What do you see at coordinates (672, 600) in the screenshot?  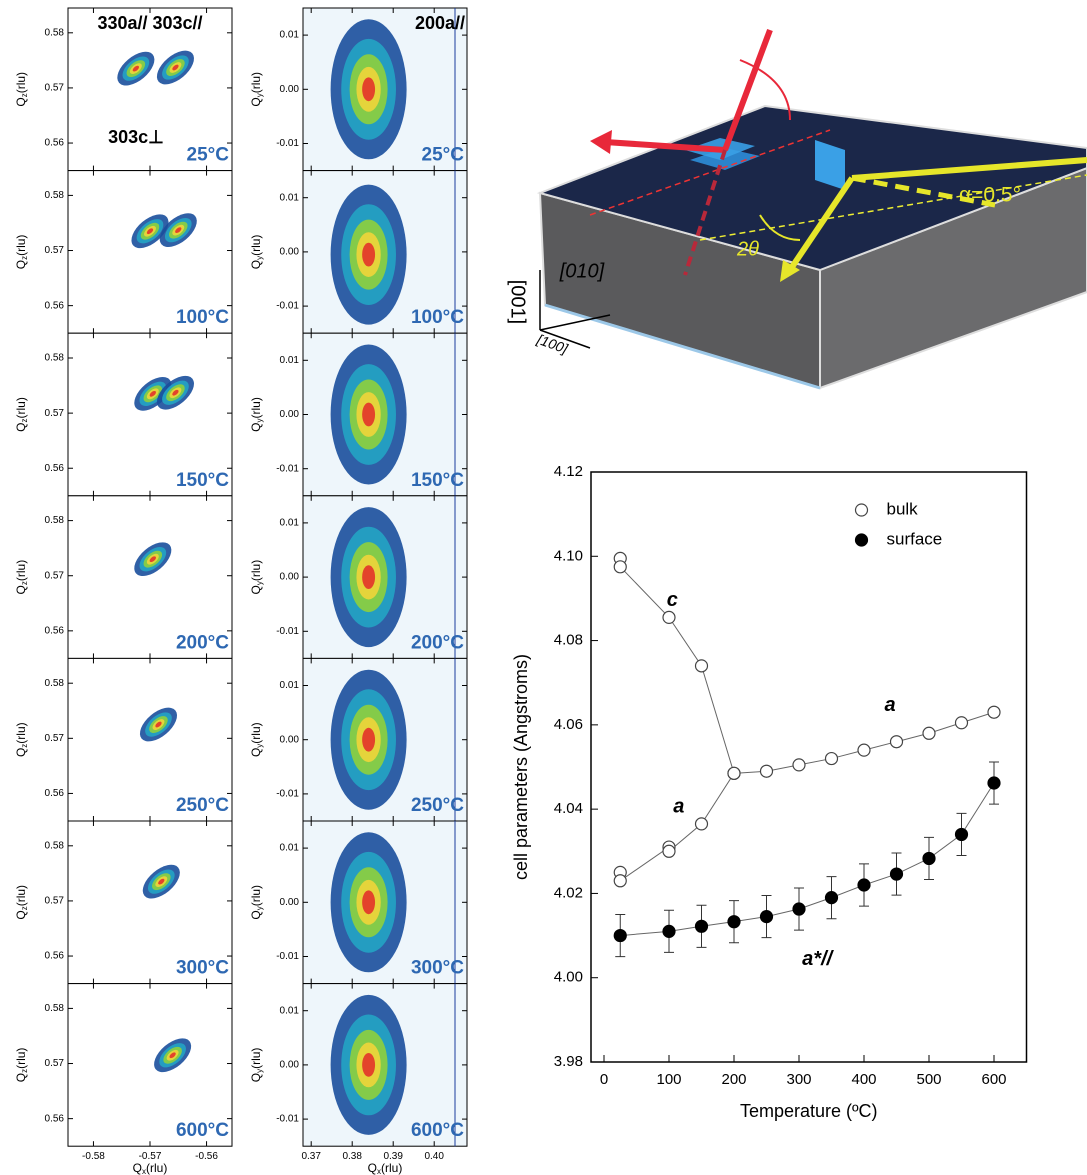 I see `annotation: c` at bounding box center [672, 600].